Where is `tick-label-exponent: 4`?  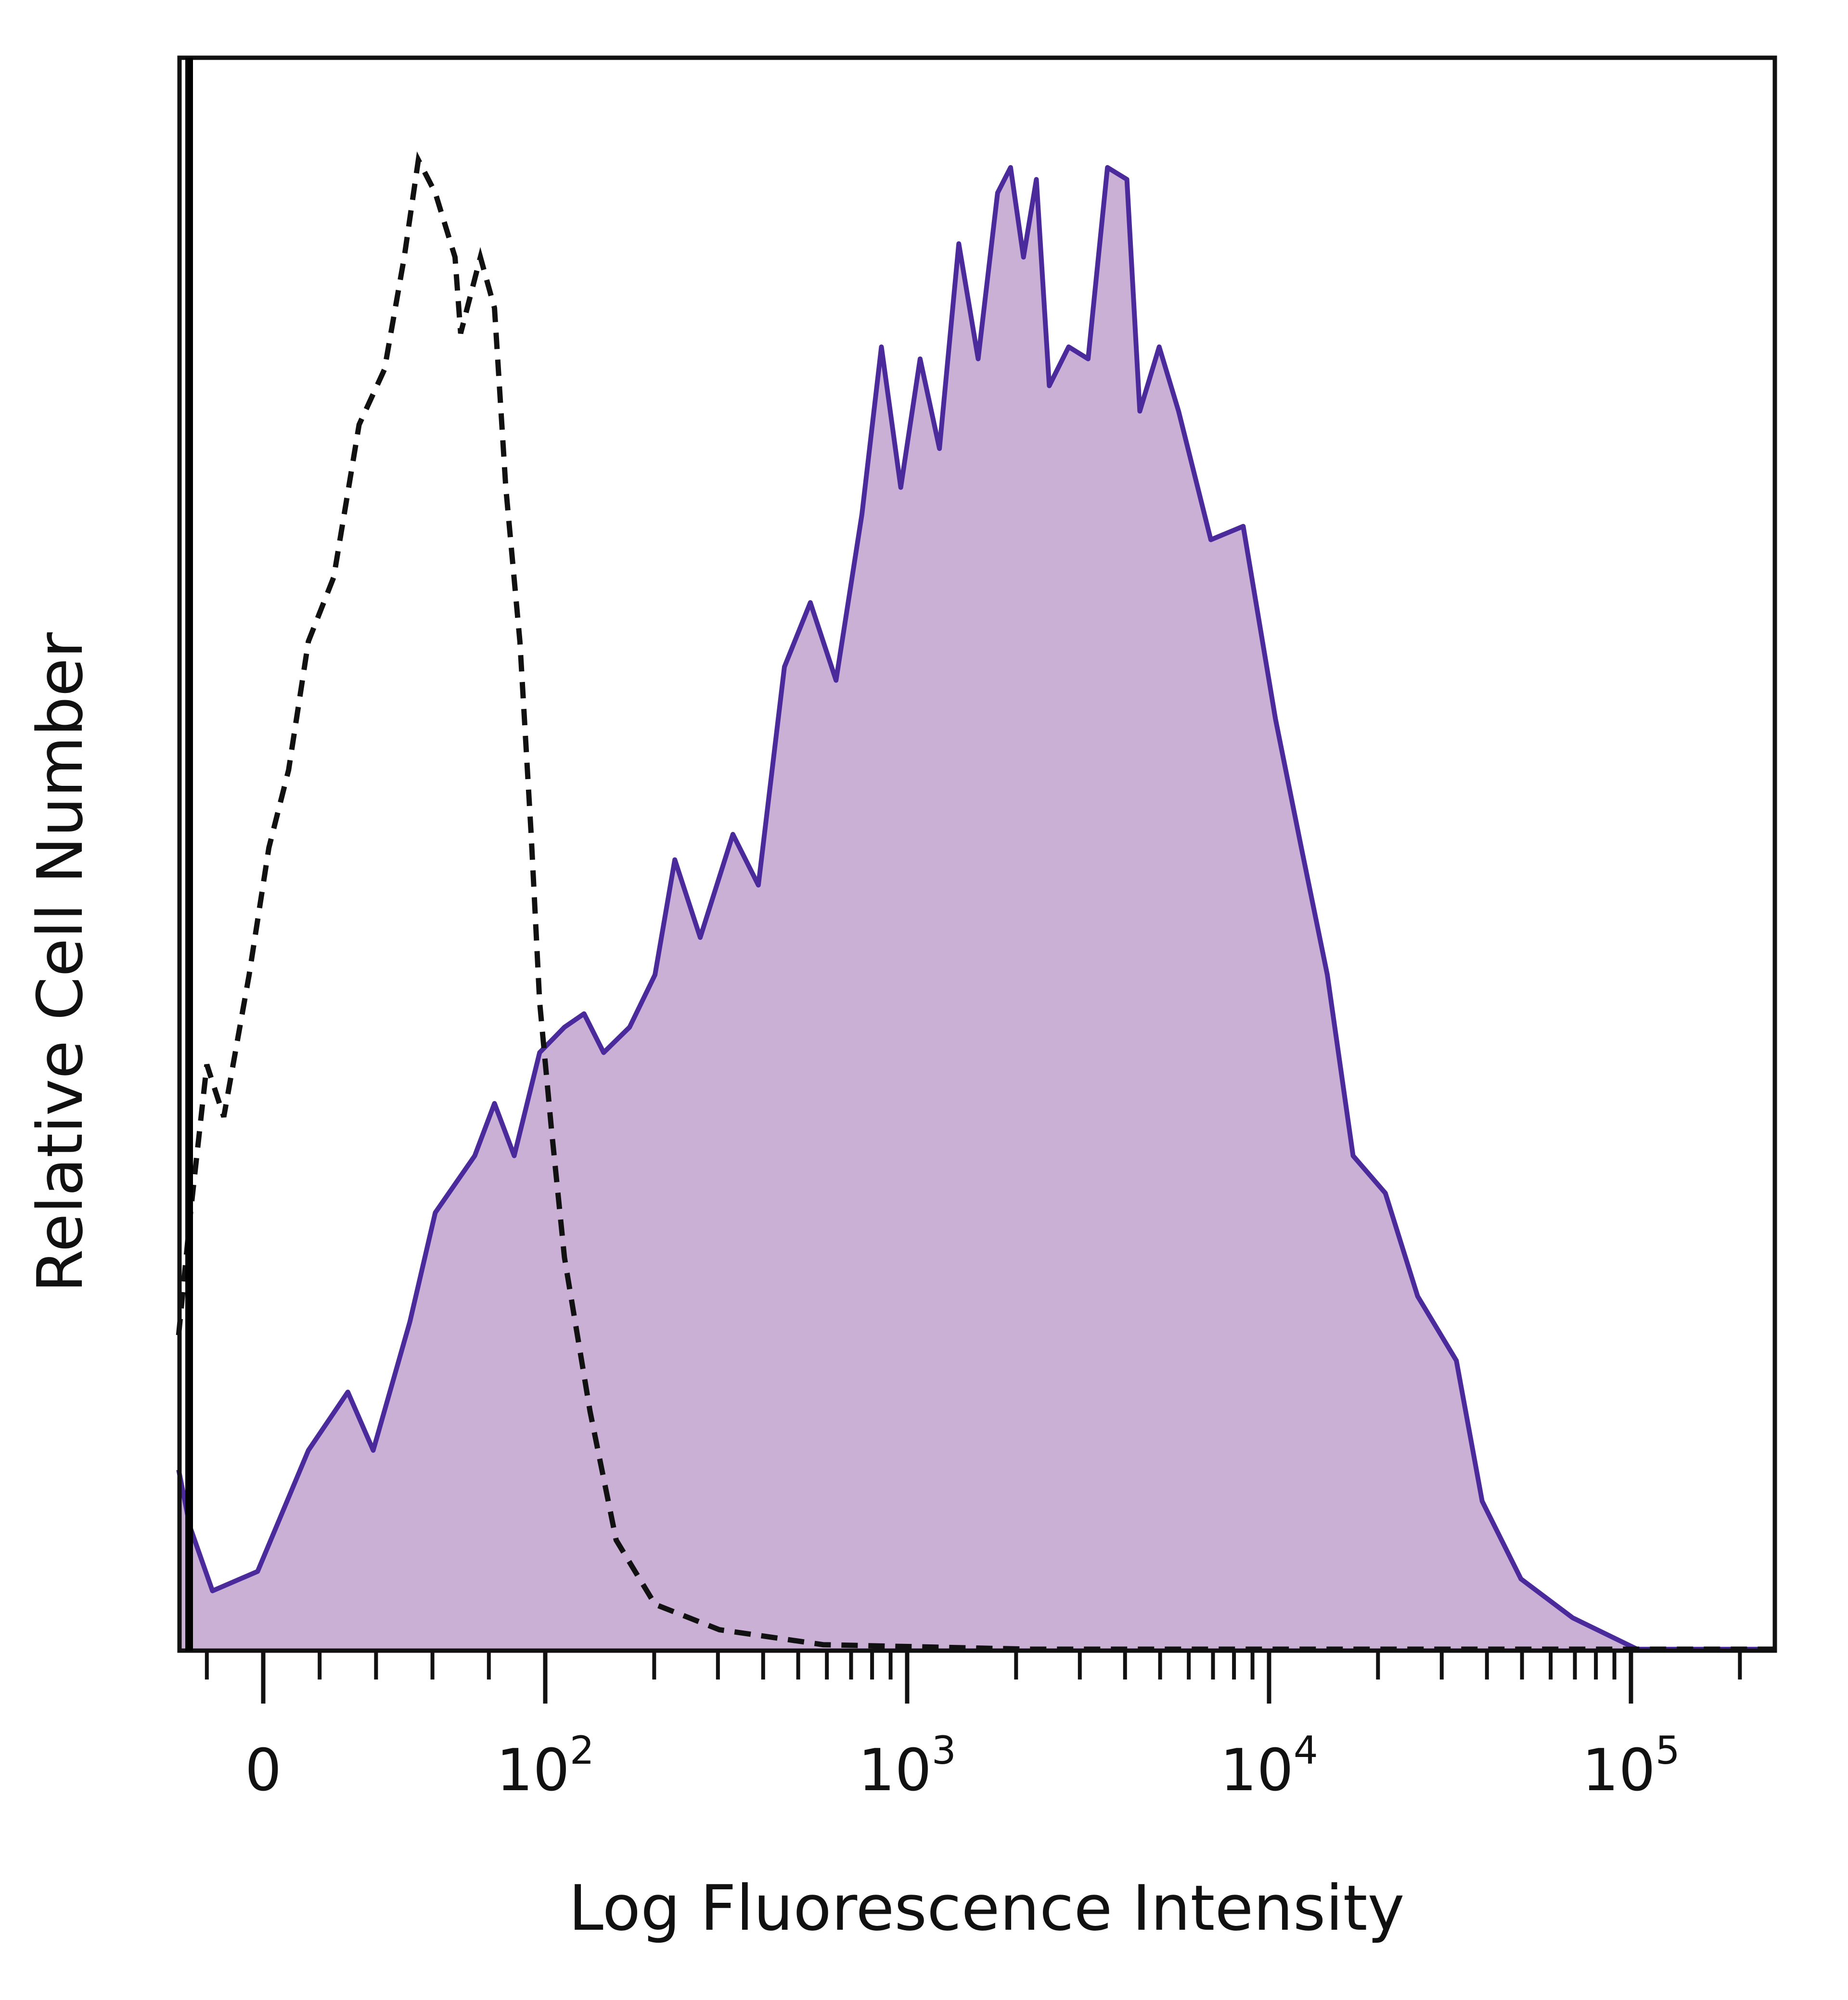 tick-label-exponent: 4 is located at coordinates (1306, 1750).